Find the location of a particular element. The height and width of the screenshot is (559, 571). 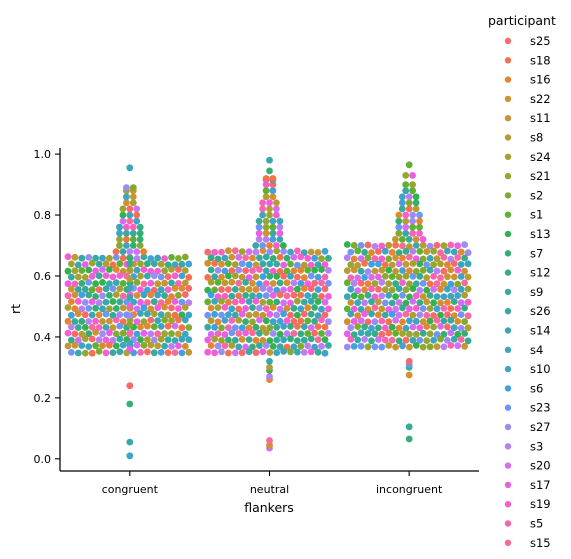

legend-label: s5 is located at coordinates (536, 524).